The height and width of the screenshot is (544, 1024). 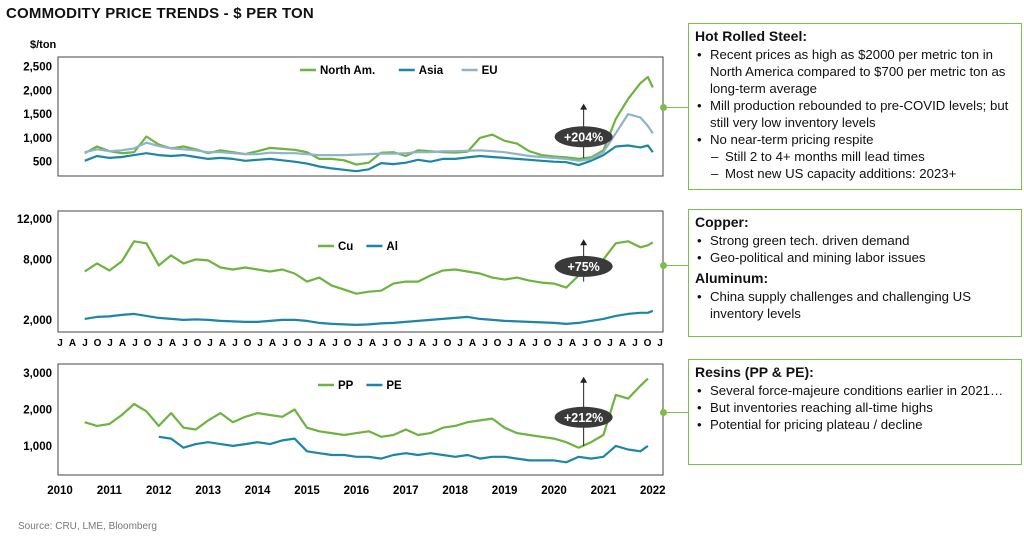 I want to click on y-tick-label: 1,000, so click(x=37, y=447).